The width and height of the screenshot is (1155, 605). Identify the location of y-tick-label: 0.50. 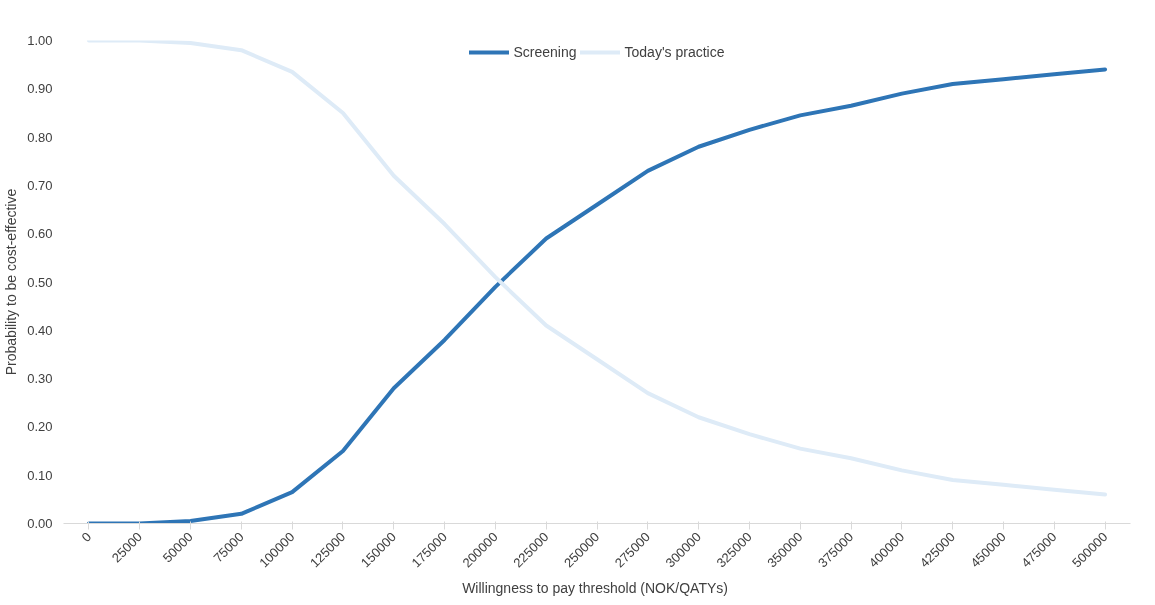
(40, 282).